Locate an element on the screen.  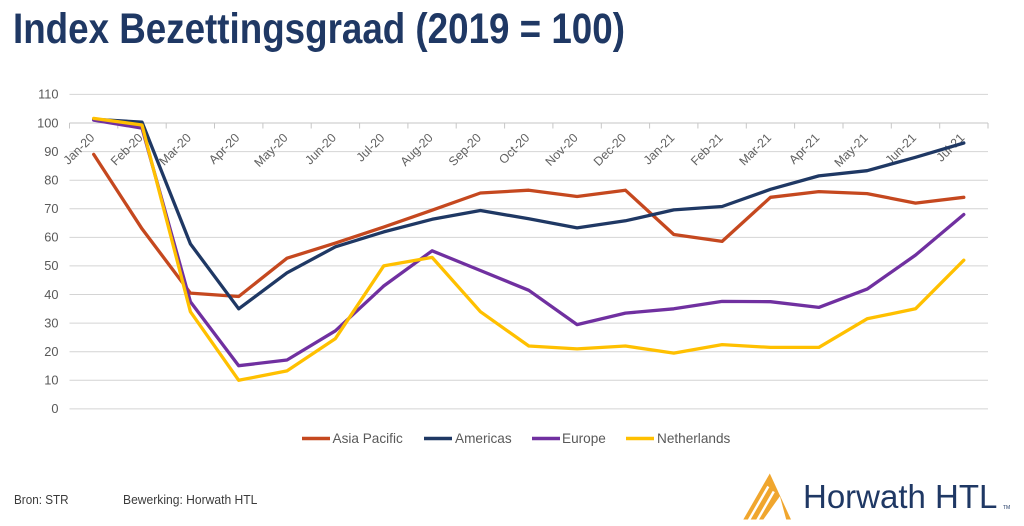
svg-text: Aug-20 is located at coordinates (417, 150).